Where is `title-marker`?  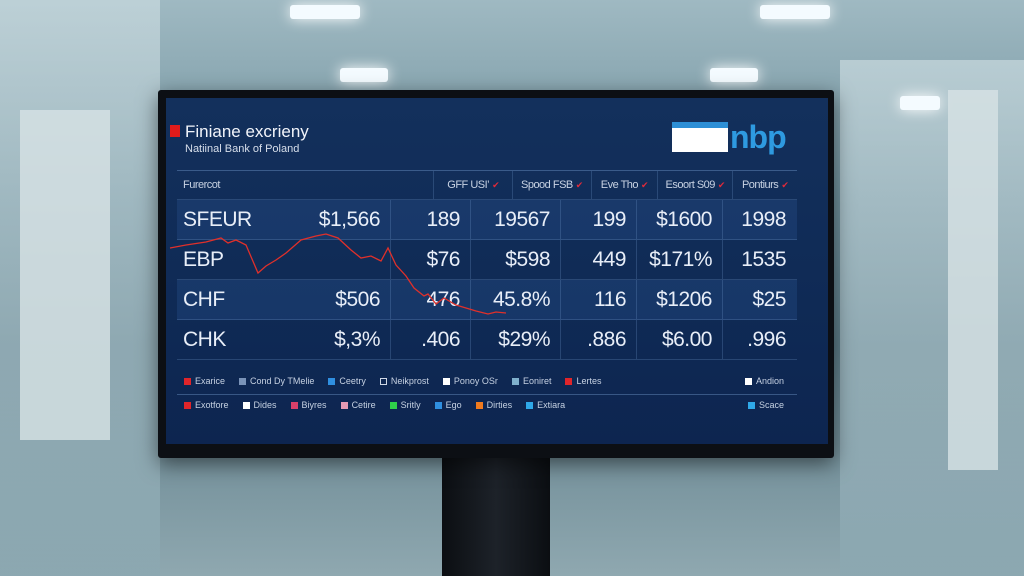 title-marker is located at coordinates (175, 131).